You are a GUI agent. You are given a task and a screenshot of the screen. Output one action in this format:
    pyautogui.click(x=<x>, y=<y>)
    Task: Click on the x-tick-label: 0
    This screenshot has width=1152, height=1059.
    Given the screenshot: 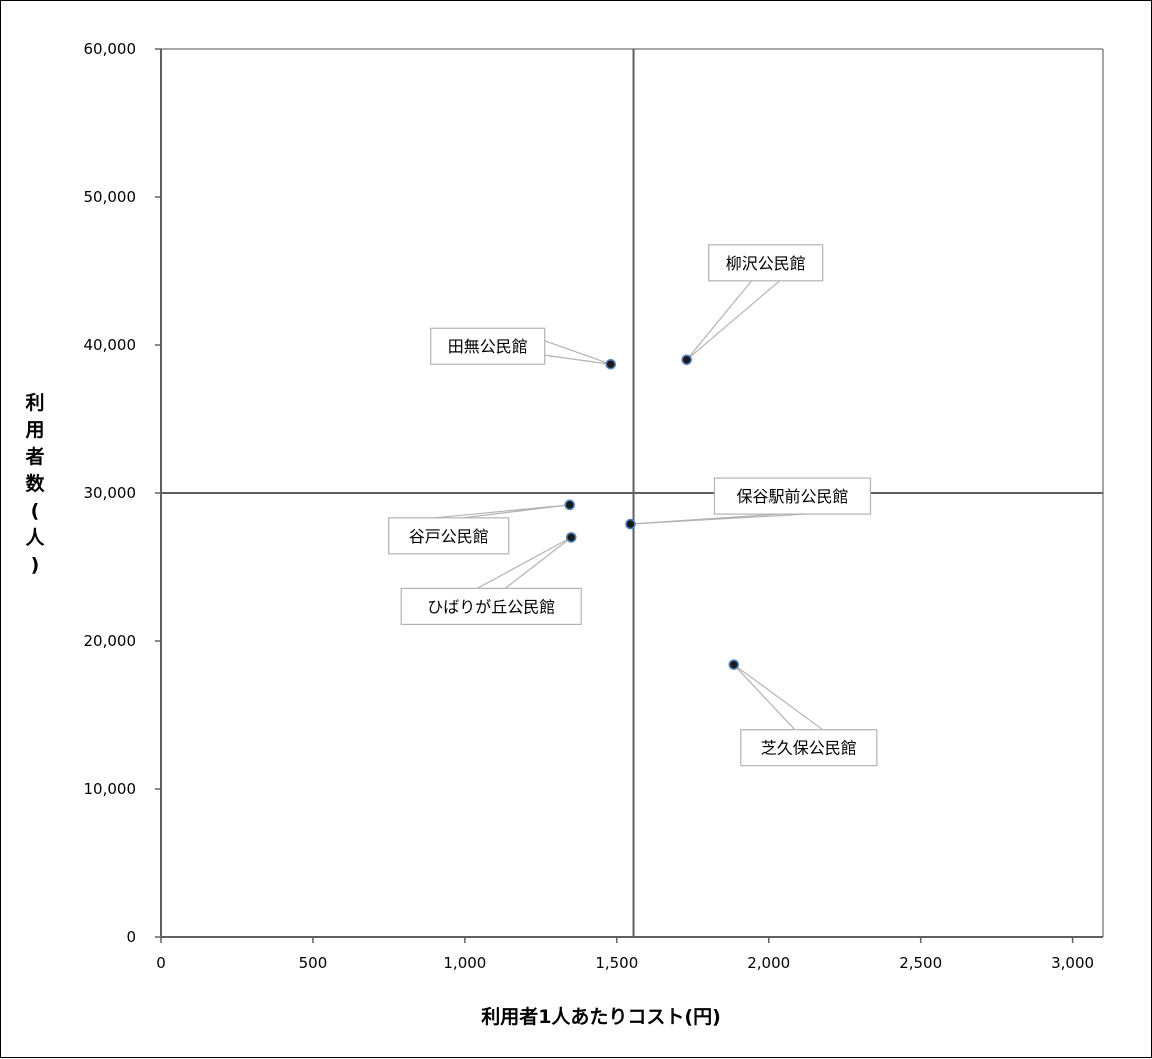 What is the action you would take?
    pyautogui.click(x=161, y=963)
    